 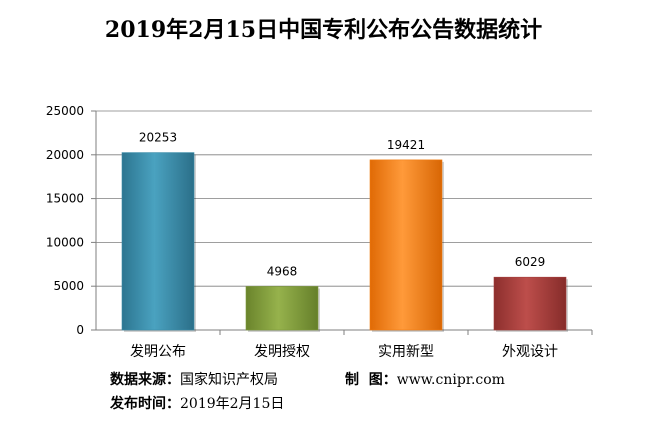 What do you see at coordinates (229, 380) in the screenshot?
I see `data-source-value: 国家知识产权局` at bounding box center [229, 380].